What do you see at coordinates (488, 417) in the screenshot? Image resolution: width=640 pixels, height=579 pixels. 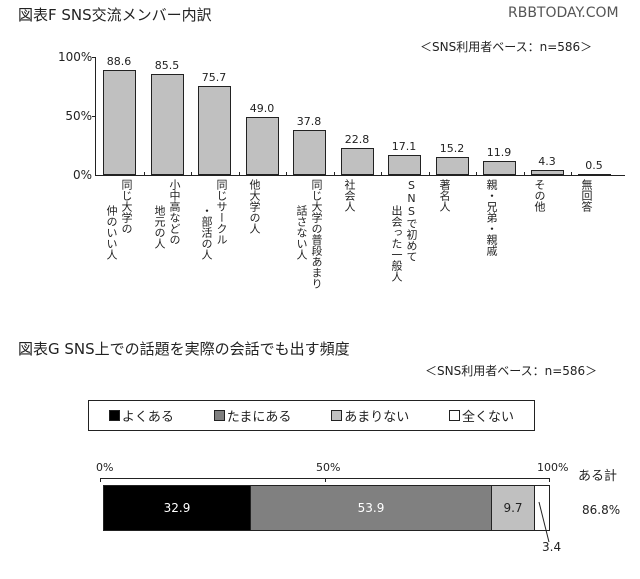 I see `legend-label: 全くない` at bounding box center [488, 417].